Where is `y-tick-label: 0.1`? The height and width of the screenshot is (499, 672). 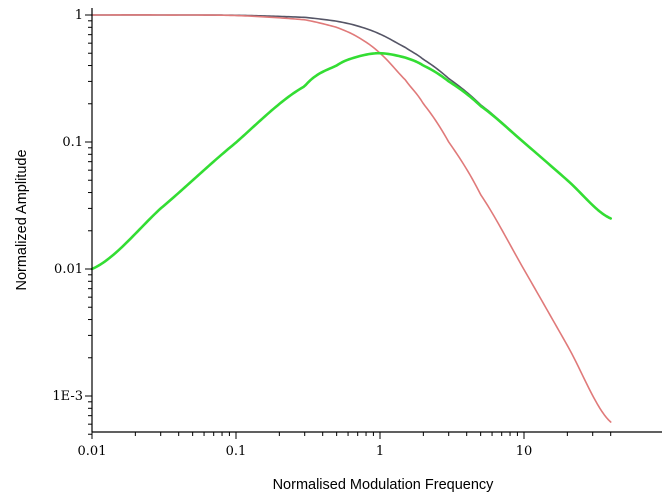 y-tick-label: 0.1 is located at coordinates (72, 142).